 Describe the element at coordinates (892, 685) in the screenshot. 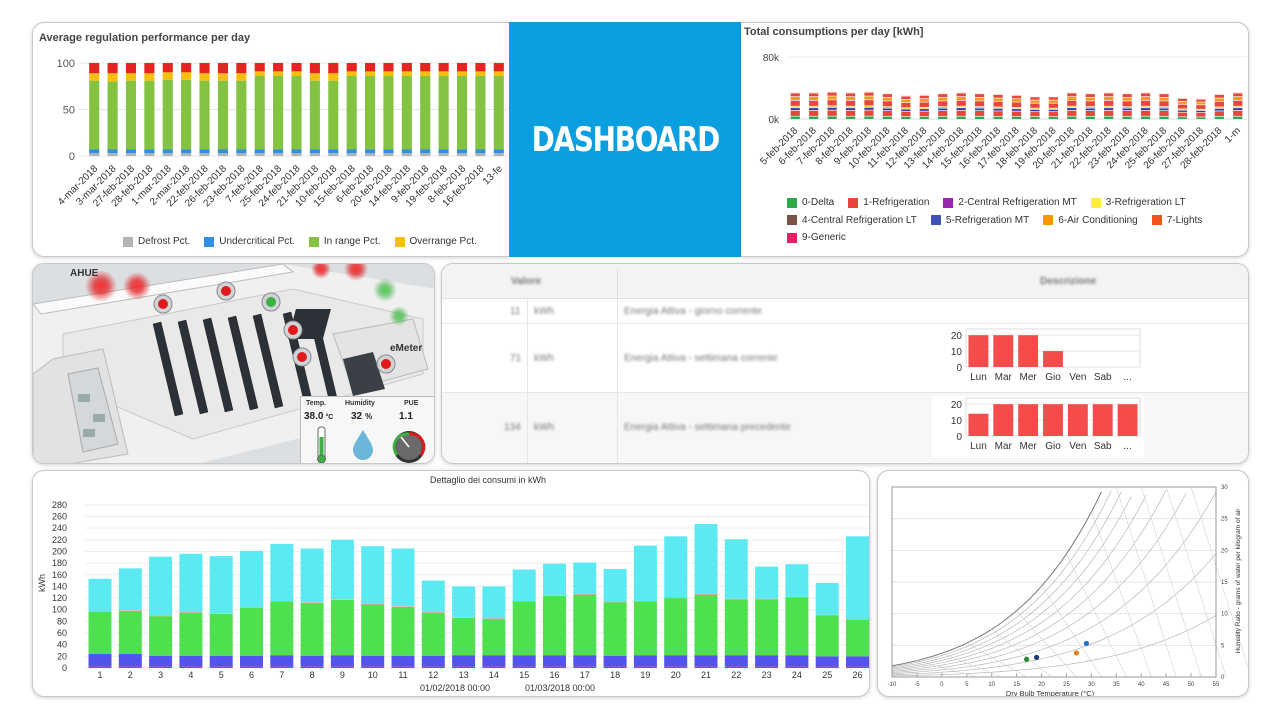

I see `psy-x-tick: -10` at that location.